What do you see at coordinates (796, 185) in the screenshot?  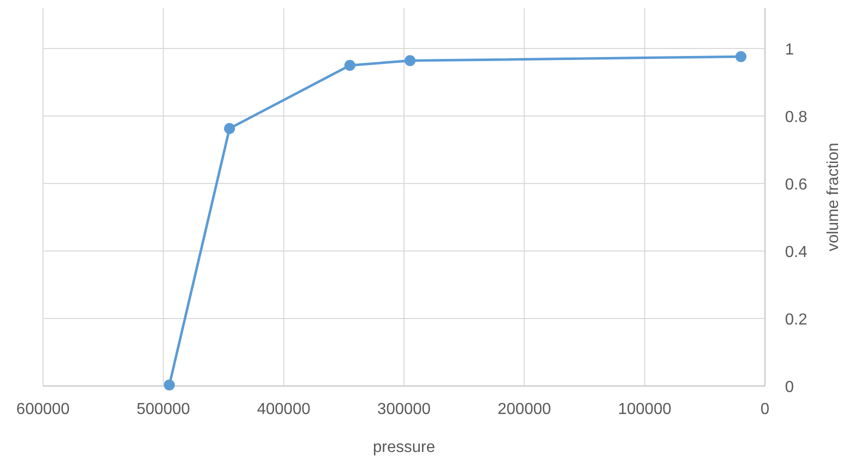 I see `y-tick-label: 0.6` at bounding box center [796, 185].